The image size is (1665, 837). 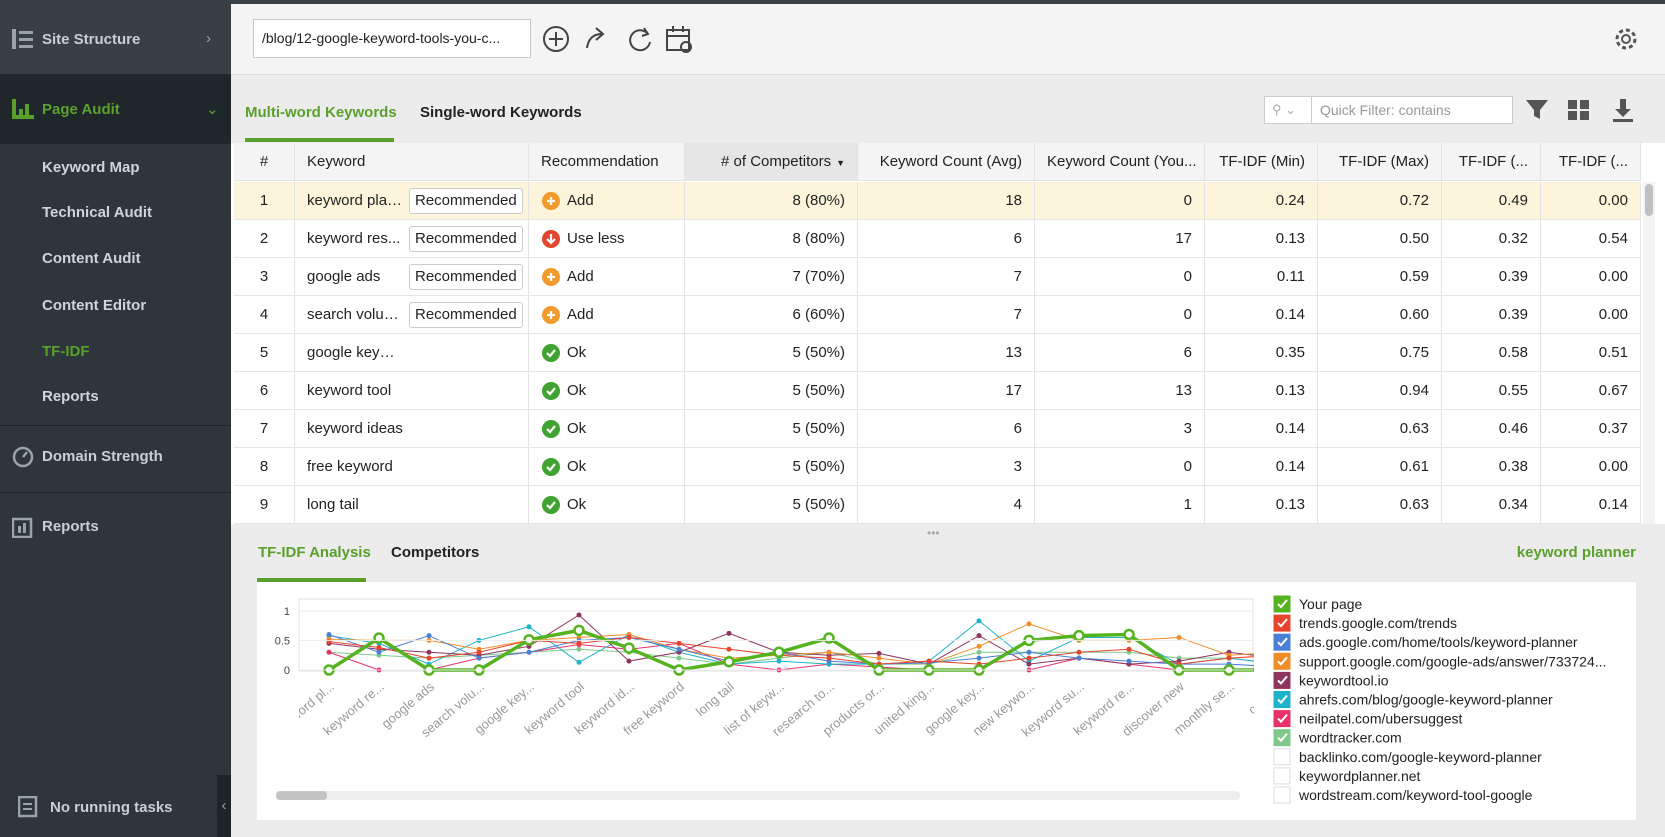 I want to click on column-header: TF-IDF (Max), so click(x=1380, y=162).